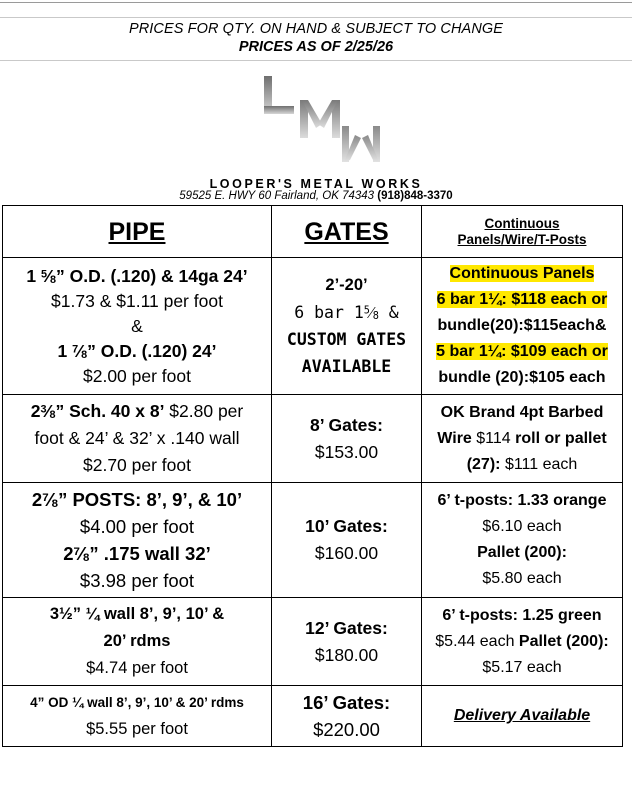  I want to click on pipe-1-line-4: 1 7⁄8” O.D. (.120) 24’, so click(137, 350).